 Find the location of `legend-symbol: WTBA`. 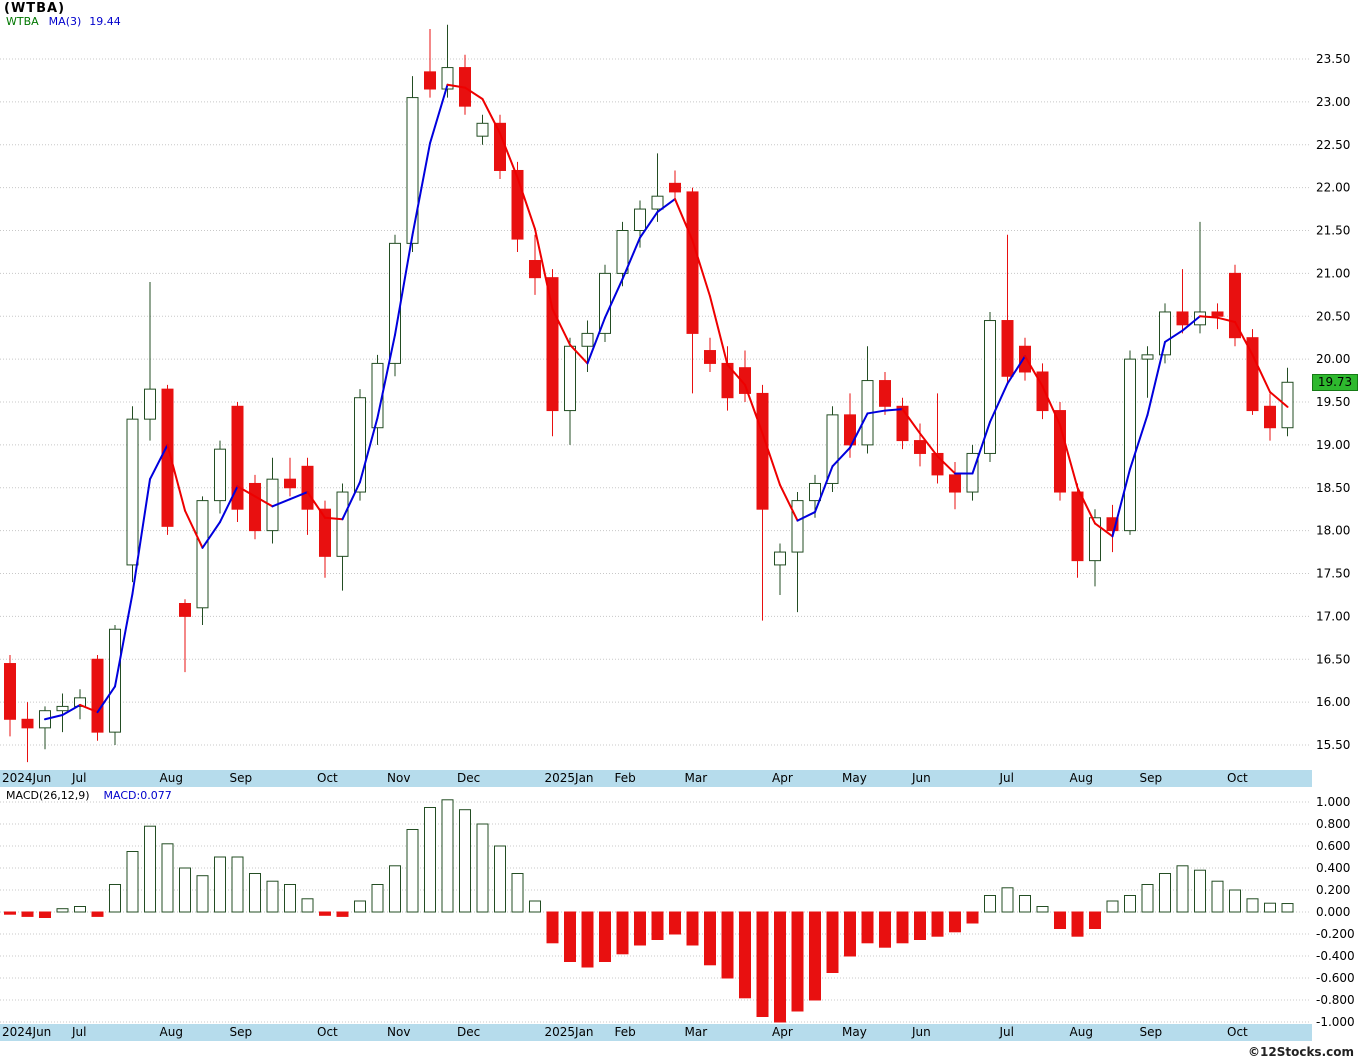

legend-symbol: WTBA is located at coordinates (22, 21).